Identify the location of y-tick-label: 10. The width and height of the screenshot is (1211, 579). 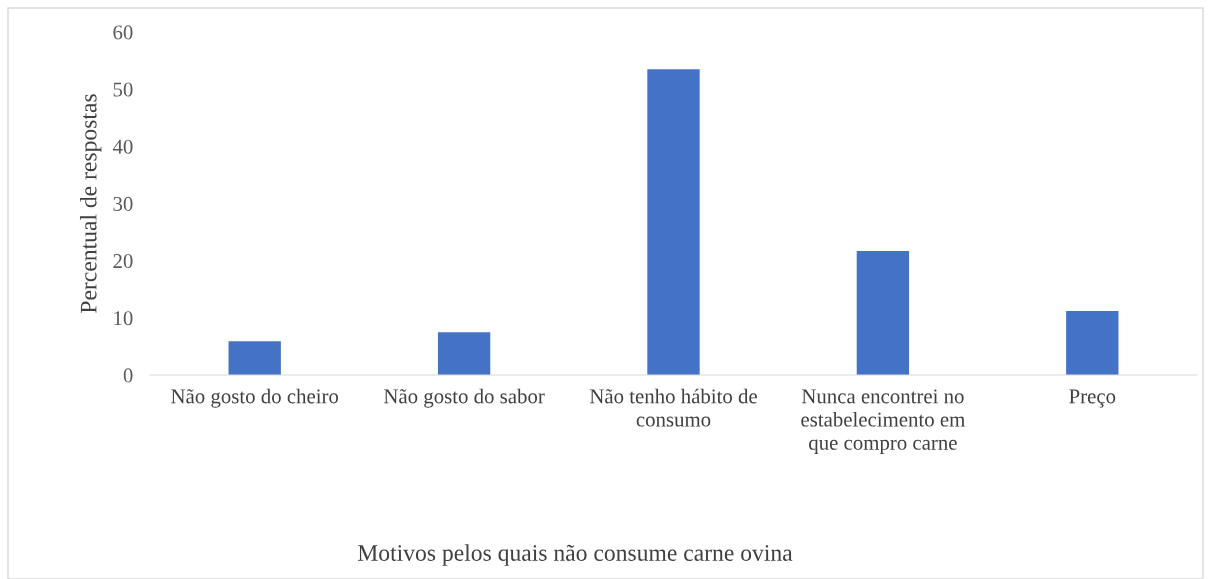
(123, 318).